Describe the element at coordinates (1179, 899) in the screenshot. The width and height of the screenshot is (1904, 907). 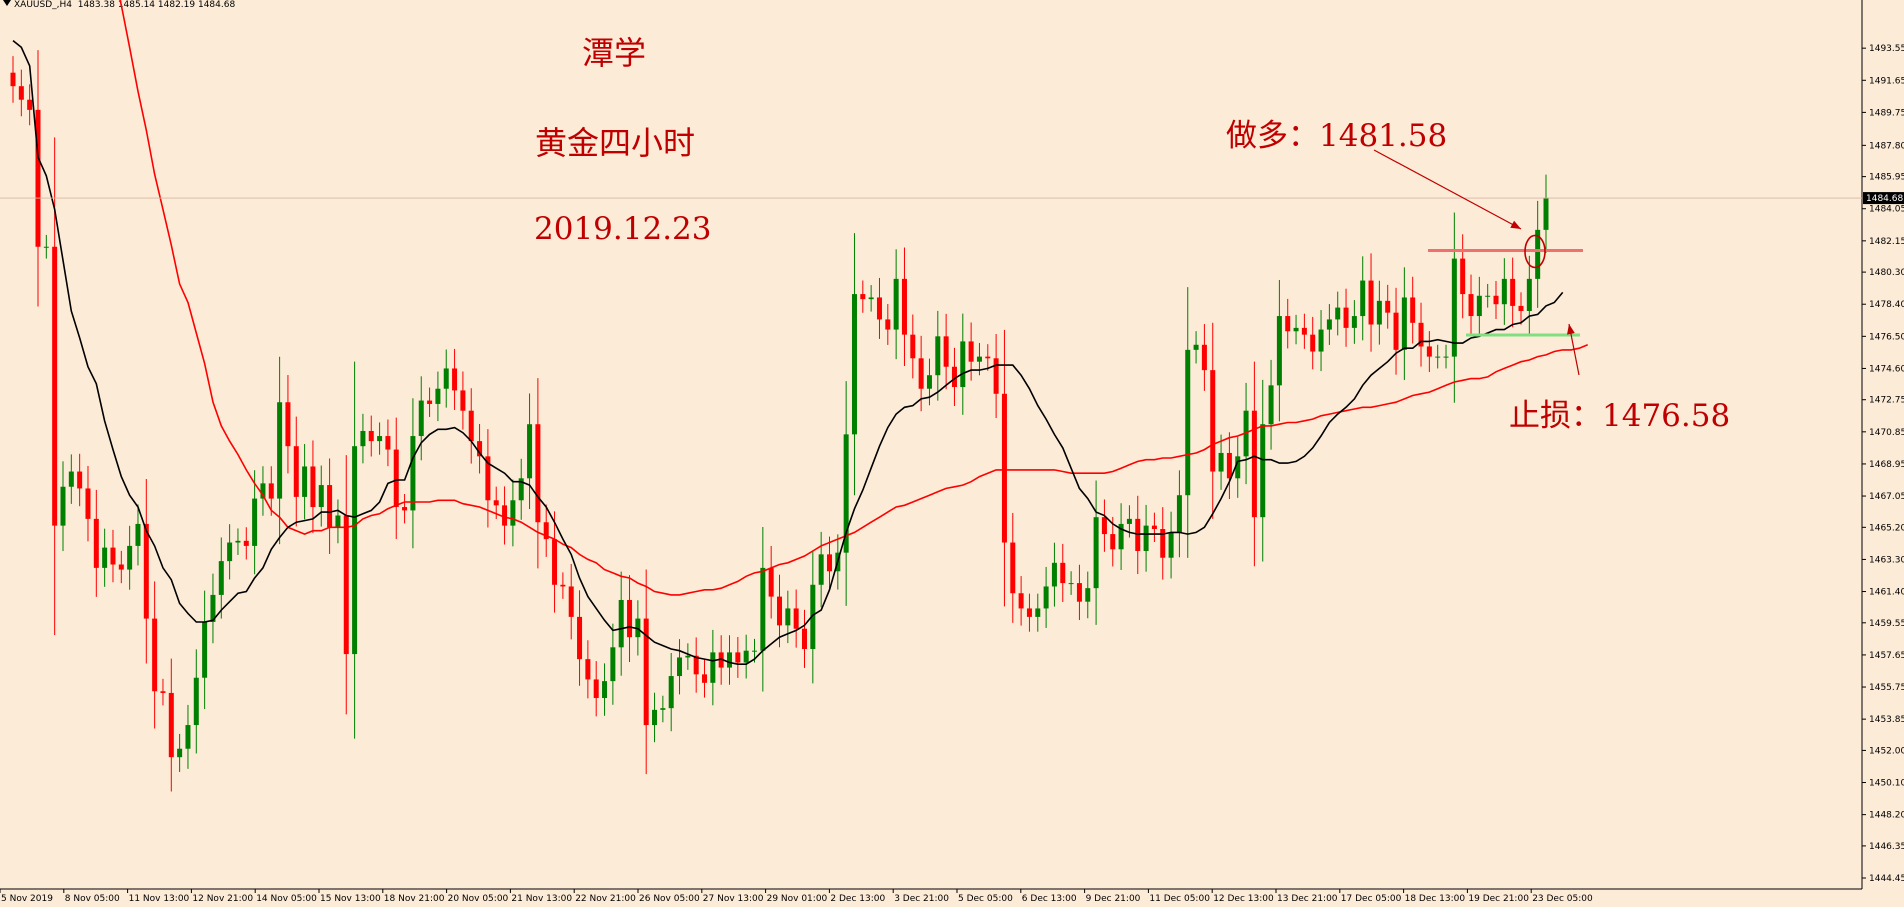
I see `time-tick-label: 11 Dec 05:00` at that location.